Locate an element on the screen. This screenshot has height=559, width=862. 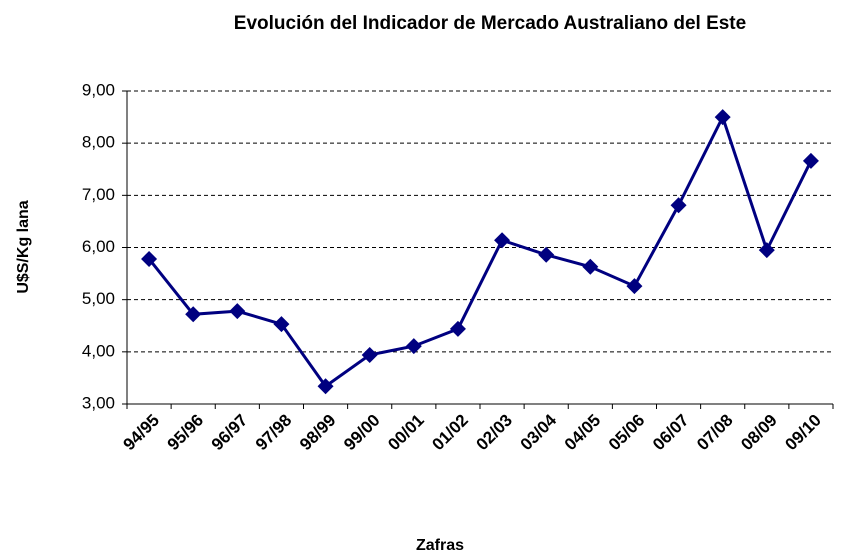
x-tick-label: 08/09 is located at coordinates (759, 433).